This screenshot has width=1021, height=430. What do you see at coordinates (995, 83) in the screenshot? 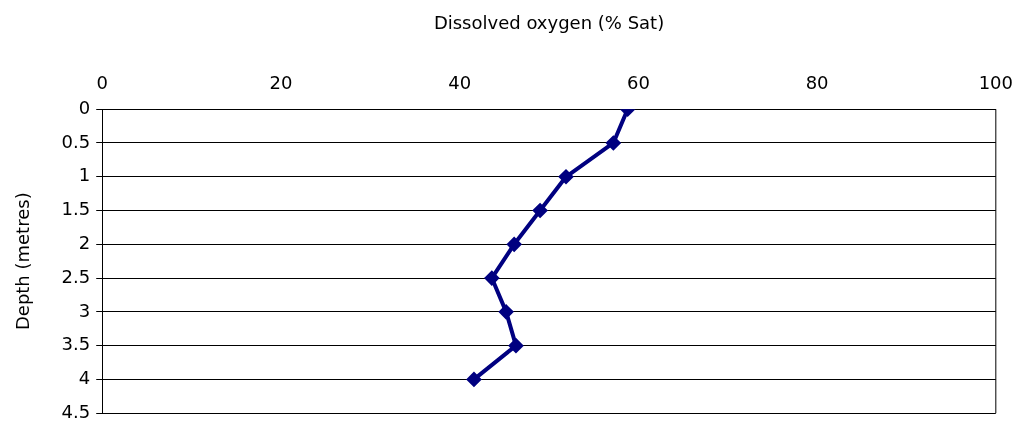
I see `x-tick-label: 100` at bounding box center [995, 83].